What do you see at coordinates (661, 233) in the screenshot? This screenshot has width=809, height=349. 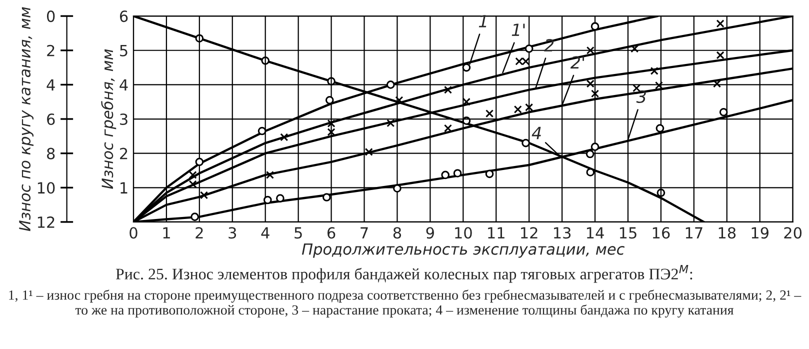 I see `x-tick-label: 16` at bounding box center [661, 233].